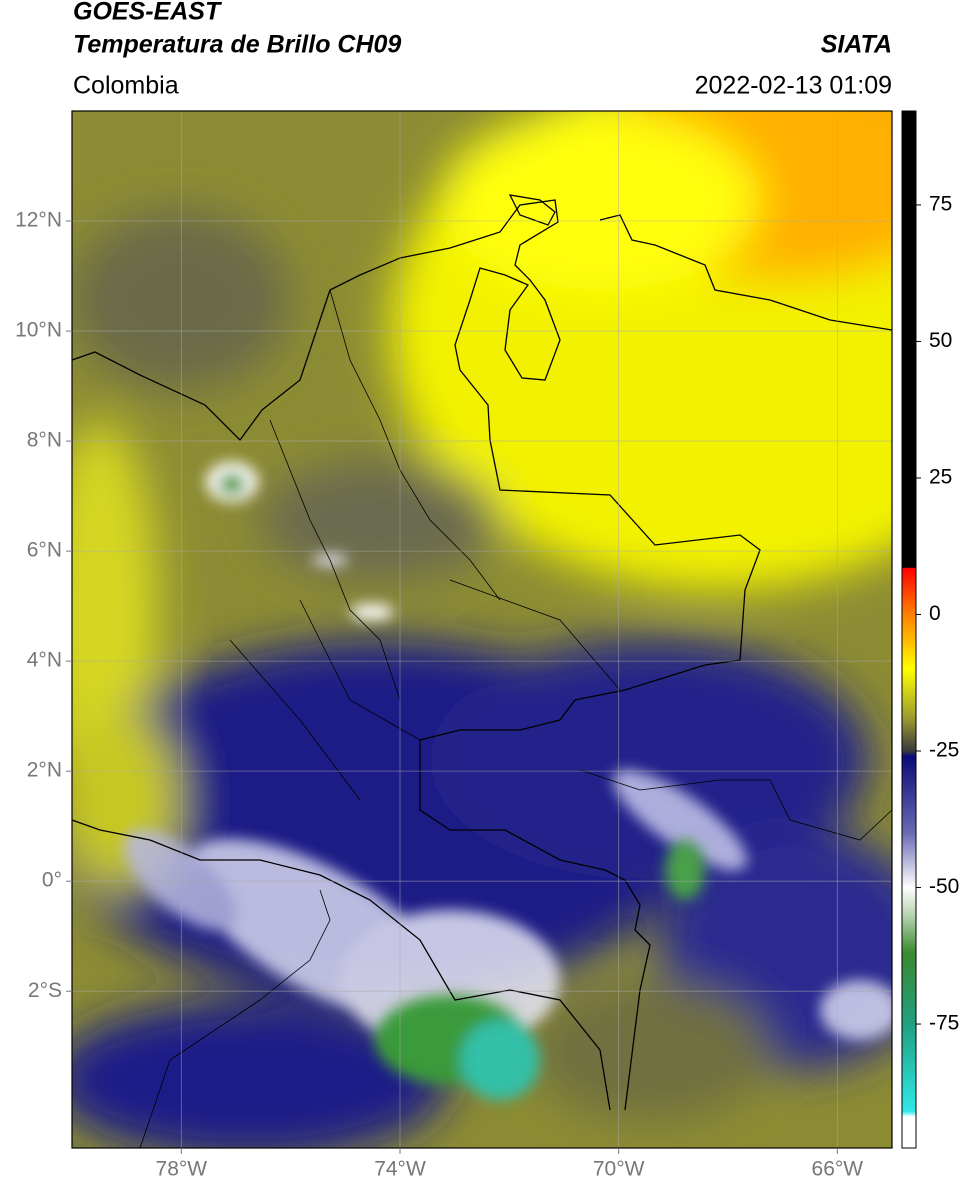 This screenshot has width=966, height=1190. What do you see at coordinates (52, 880) in the screenshot?
I see `y-tick-label: 0°` at bounding box center [52, 880].